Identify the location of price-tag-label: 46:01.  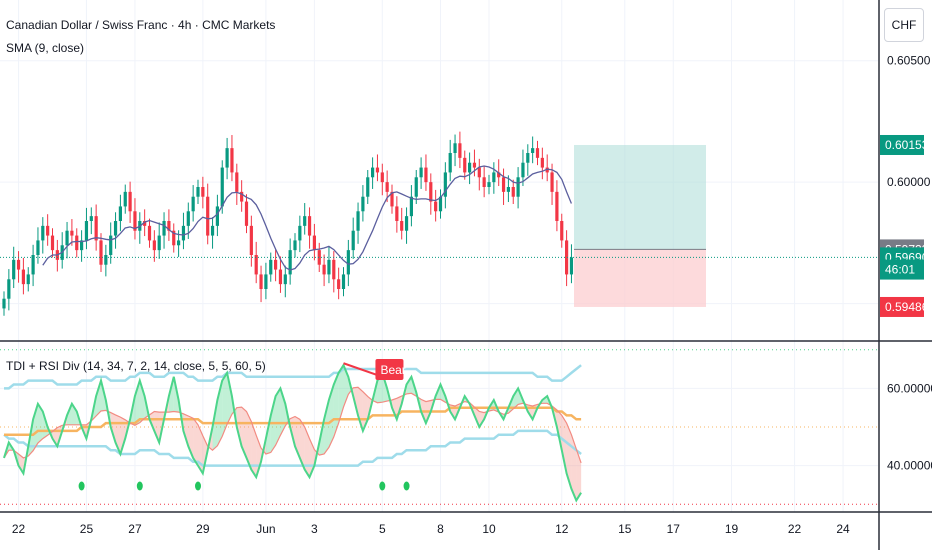
(900, 270).